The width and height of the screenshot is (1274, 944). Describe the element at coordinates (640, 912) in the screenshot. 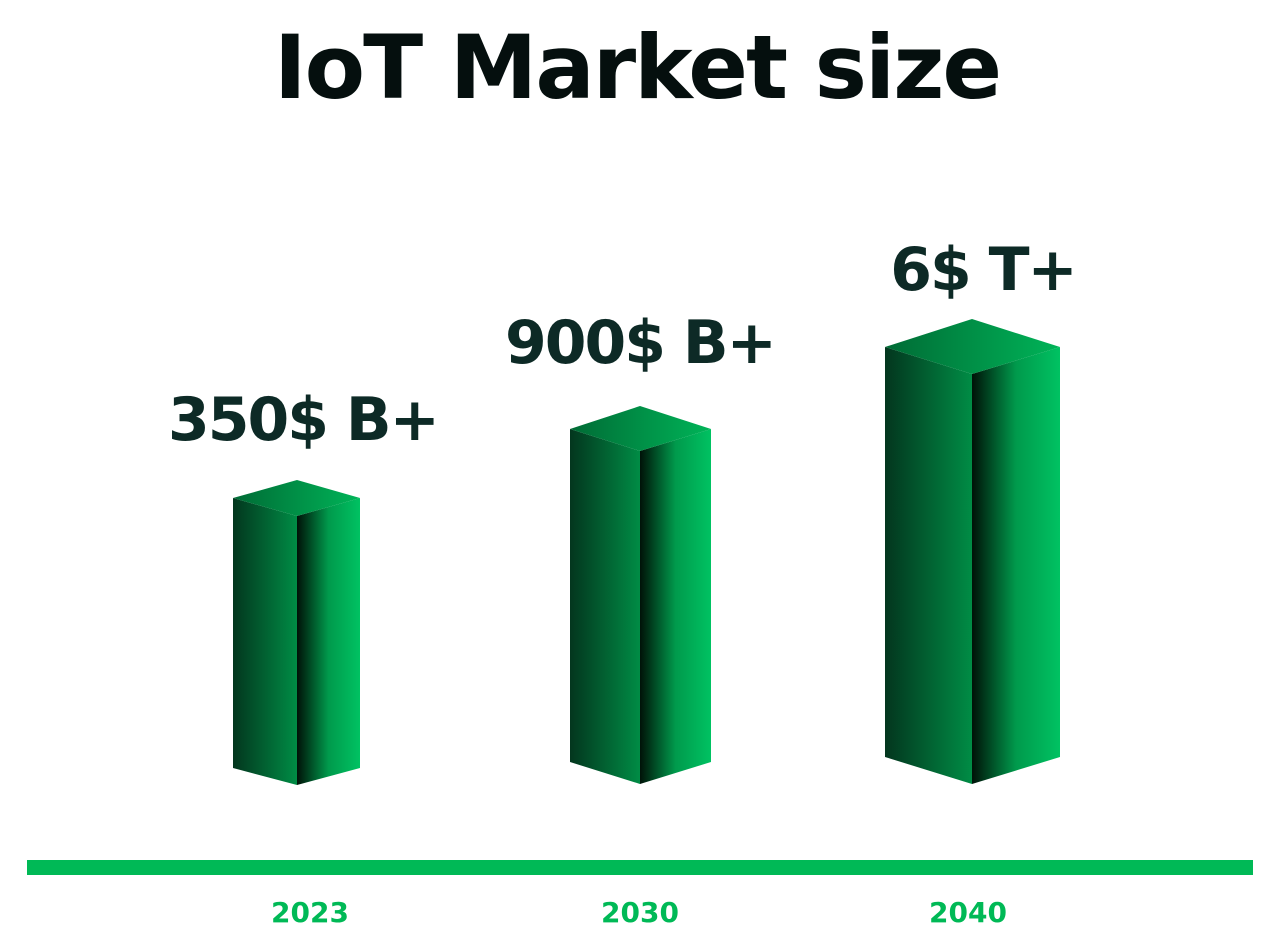

I see `year-label: 2030` at that location.